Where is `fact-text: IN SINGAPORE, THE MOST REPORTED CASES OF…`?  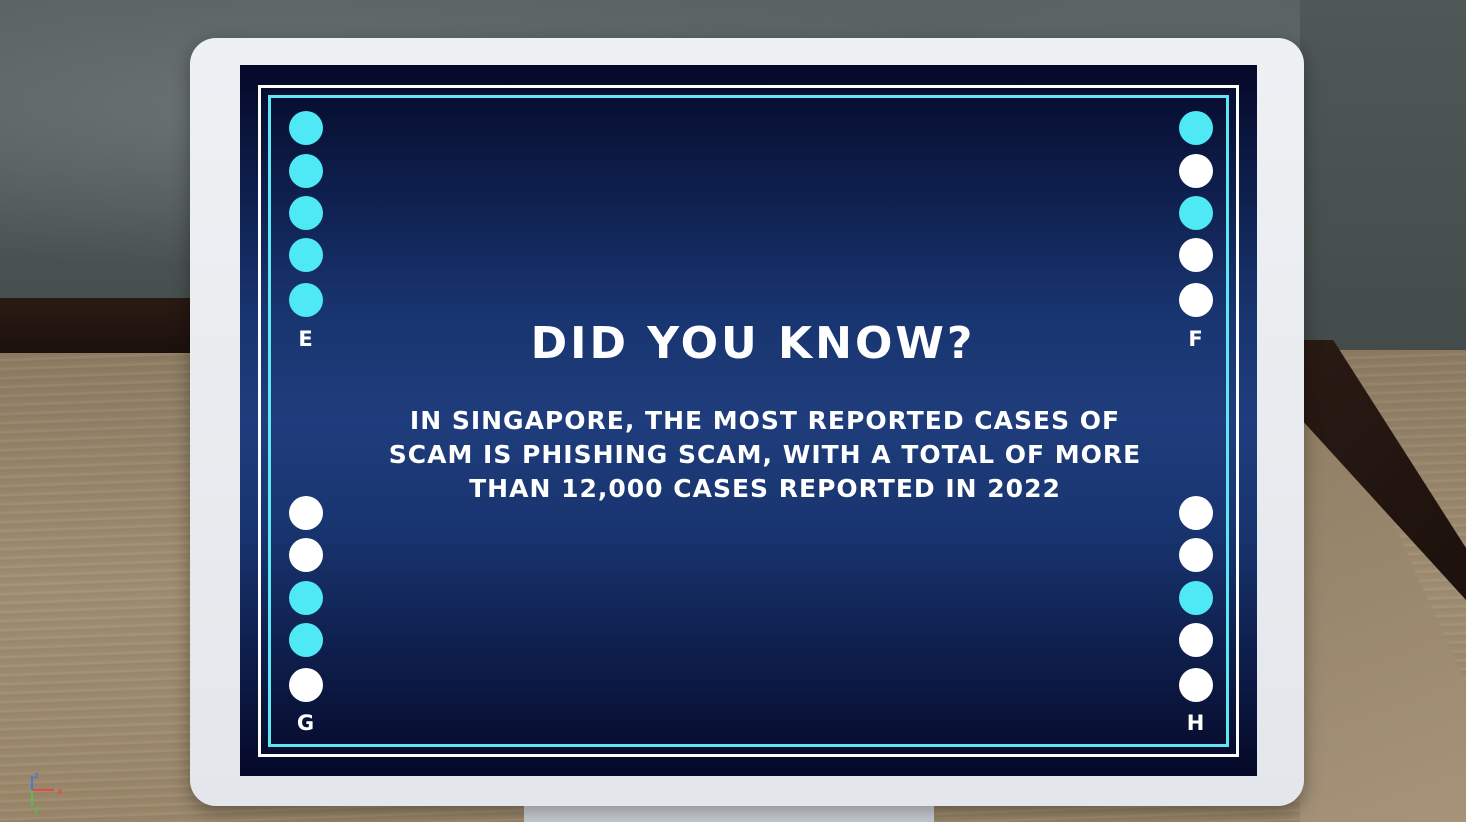 fact-text: IN SINGAPORE, THE MOST REPORTED CASES OF… is located at coordinates (765, 454).